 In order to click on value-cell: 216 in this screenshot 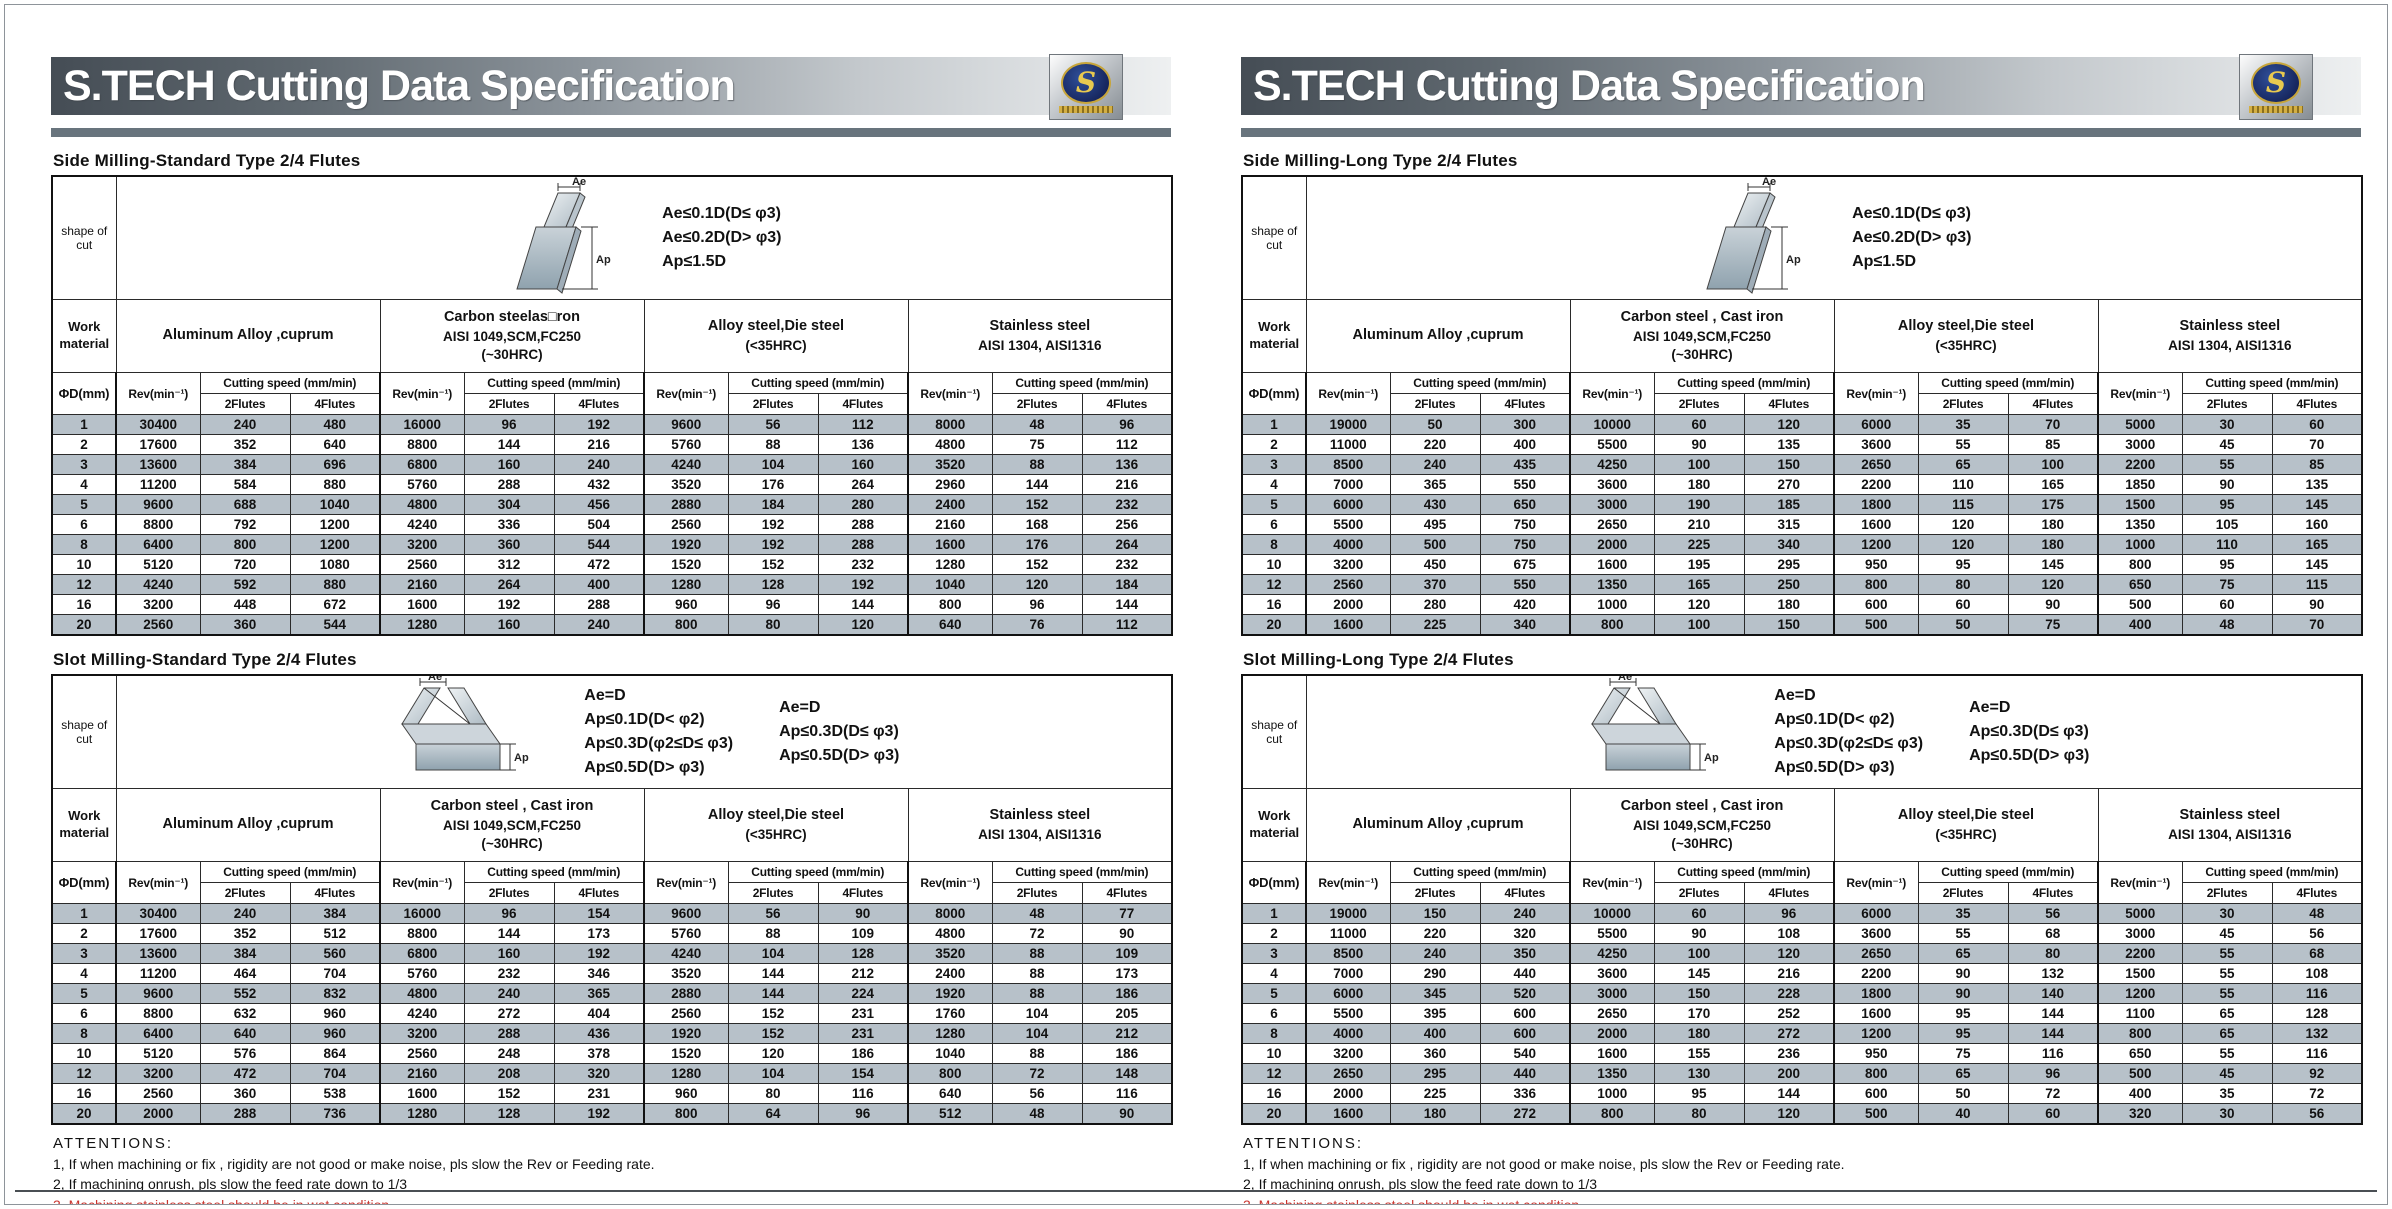, I will do `click(1127, 484)`.